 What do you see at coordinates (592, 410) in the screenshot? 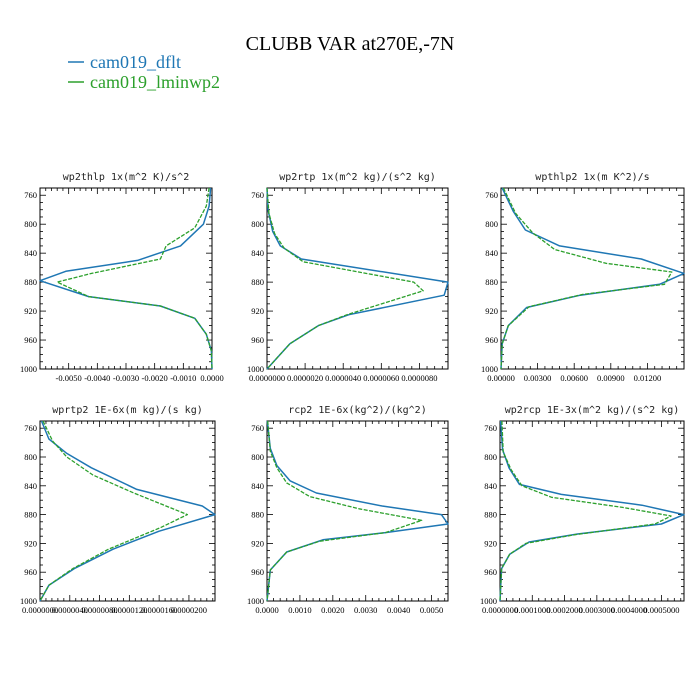
I see `panel-title: wp2rcp 1E-3x(m^2 kg)/(s^2 kg)` at bounding box center [592, 410].